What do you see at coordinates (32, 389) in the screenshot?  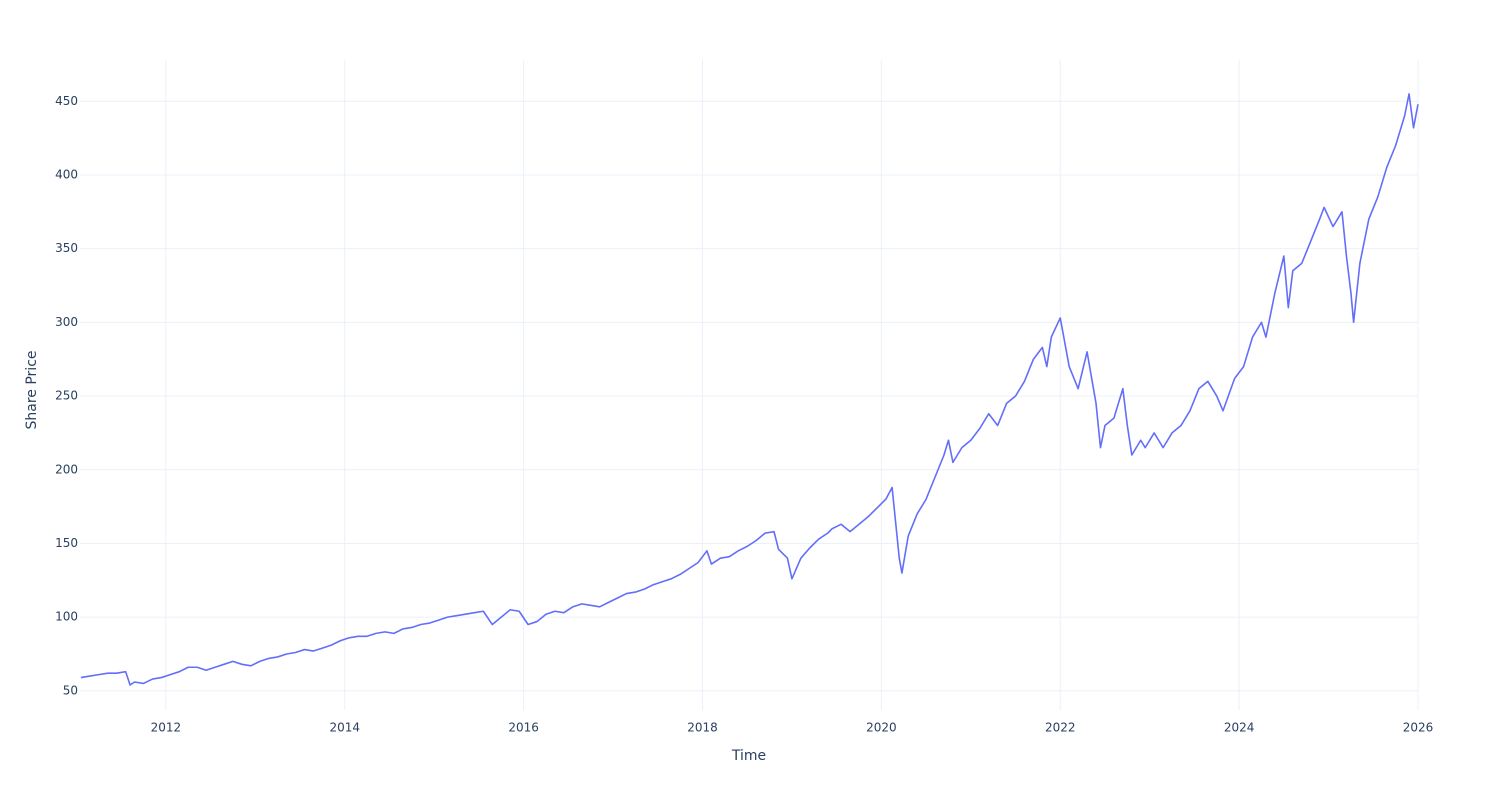 I see `y-axis-title: Share Price` at bounding box center [32, 389].